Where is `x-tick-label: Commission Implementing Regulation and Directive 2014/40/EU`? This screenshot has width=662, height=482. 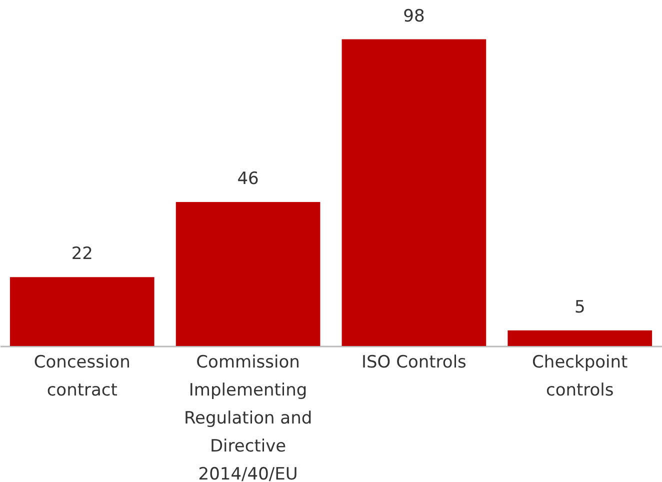
x-tick-label: Commission Implementing Regulation and Directive 2014/40/EU is located at coordinates (248, 417).